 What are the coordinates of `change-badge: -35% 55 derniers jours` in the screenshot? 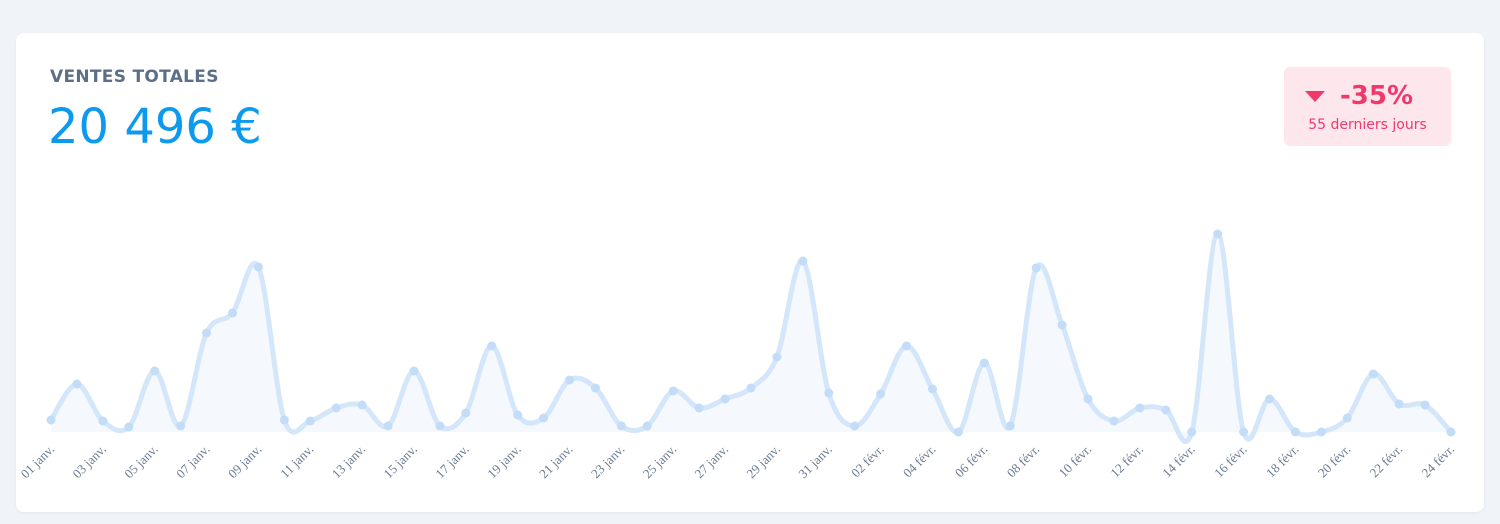 It's located at (1367, 106).